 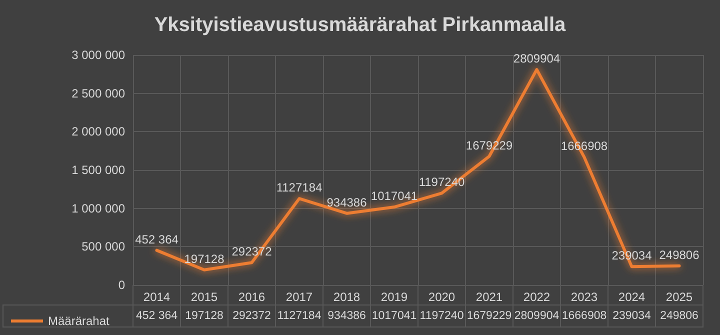 What do you see at coordinates (204, 316) in the screenshot?
I see `data-label: 197128` at bounding box center [204, 316].